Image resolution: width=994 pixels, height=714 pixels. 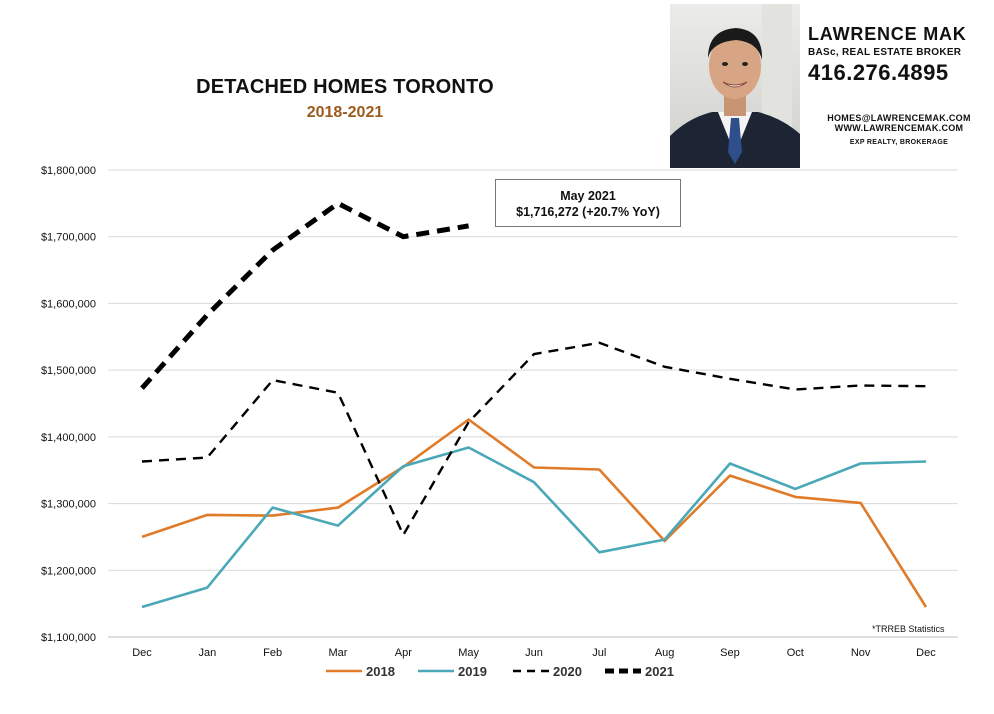 What do you see at coordinates (735, 86) in the screenshot?
I see `agent-photo` at bounding box center [735, 86].